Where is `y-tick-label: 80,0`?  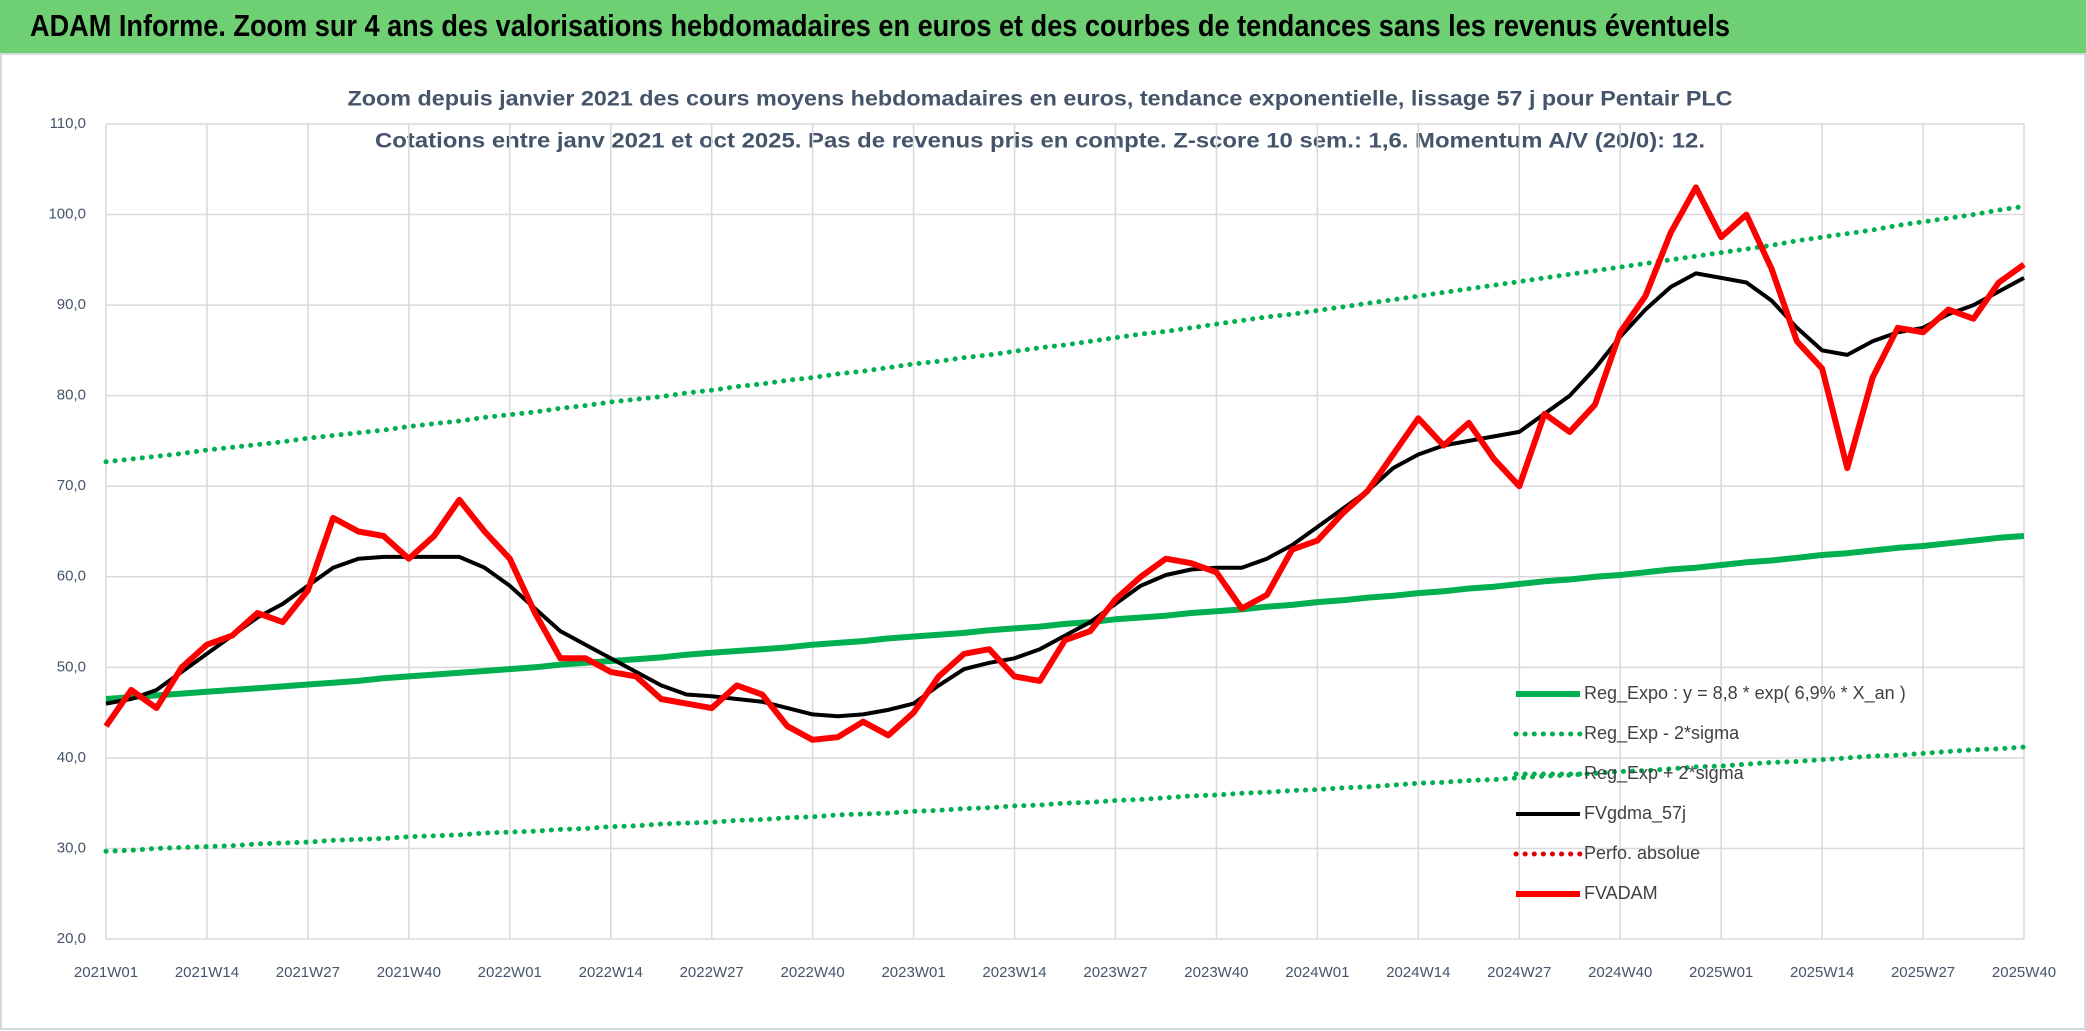 y-tick-label: 80,0 is located at coordinates (71, 395).